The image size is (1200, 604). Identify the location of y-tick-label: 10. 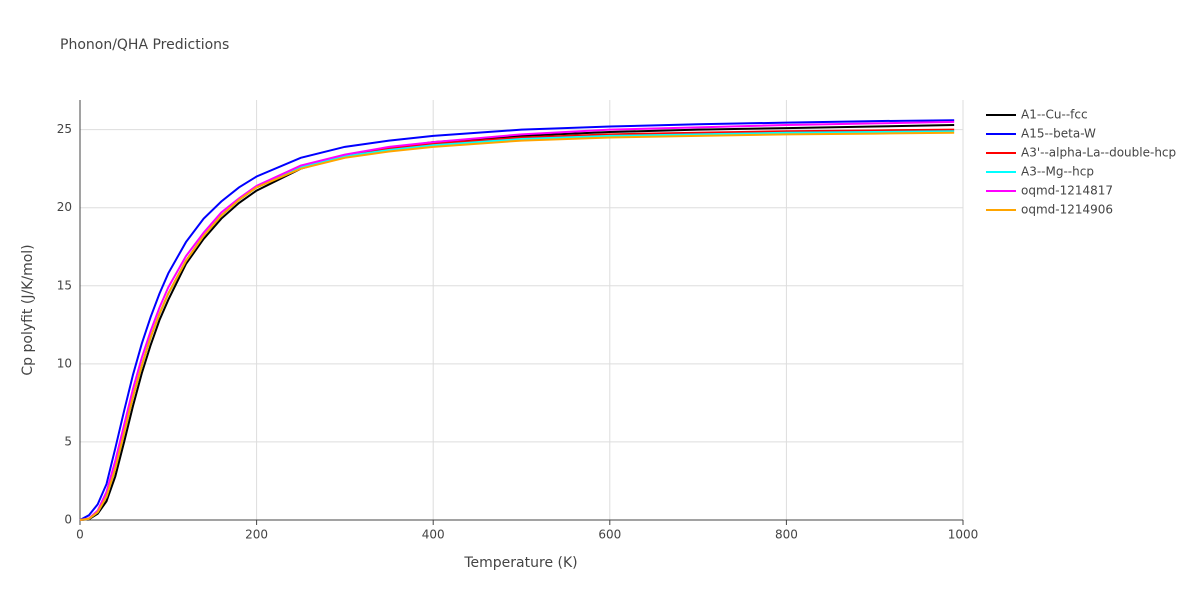
(64, 363).